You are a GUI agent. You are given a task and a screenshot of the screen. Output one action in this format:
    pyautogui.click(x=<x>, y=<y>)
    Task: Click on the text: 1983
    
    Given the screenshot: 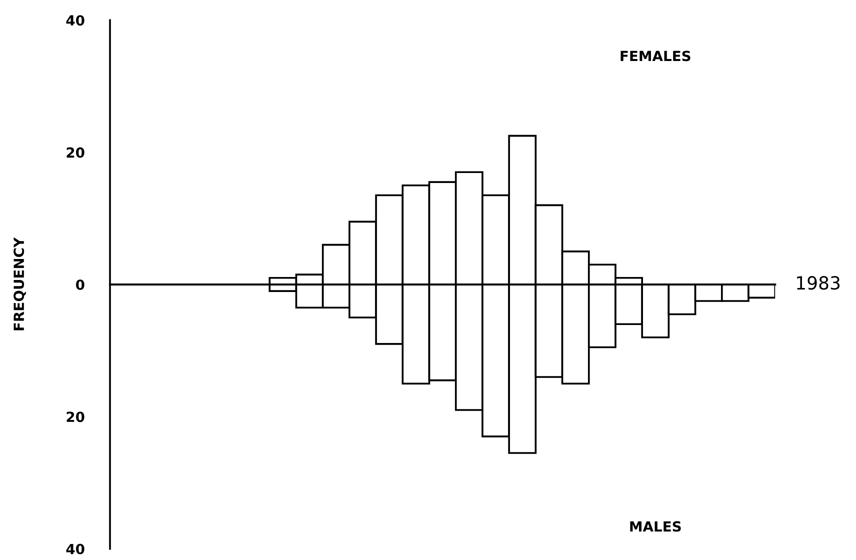 What is the action you would take?
    pyautogui.click(x=818, y=283)
    